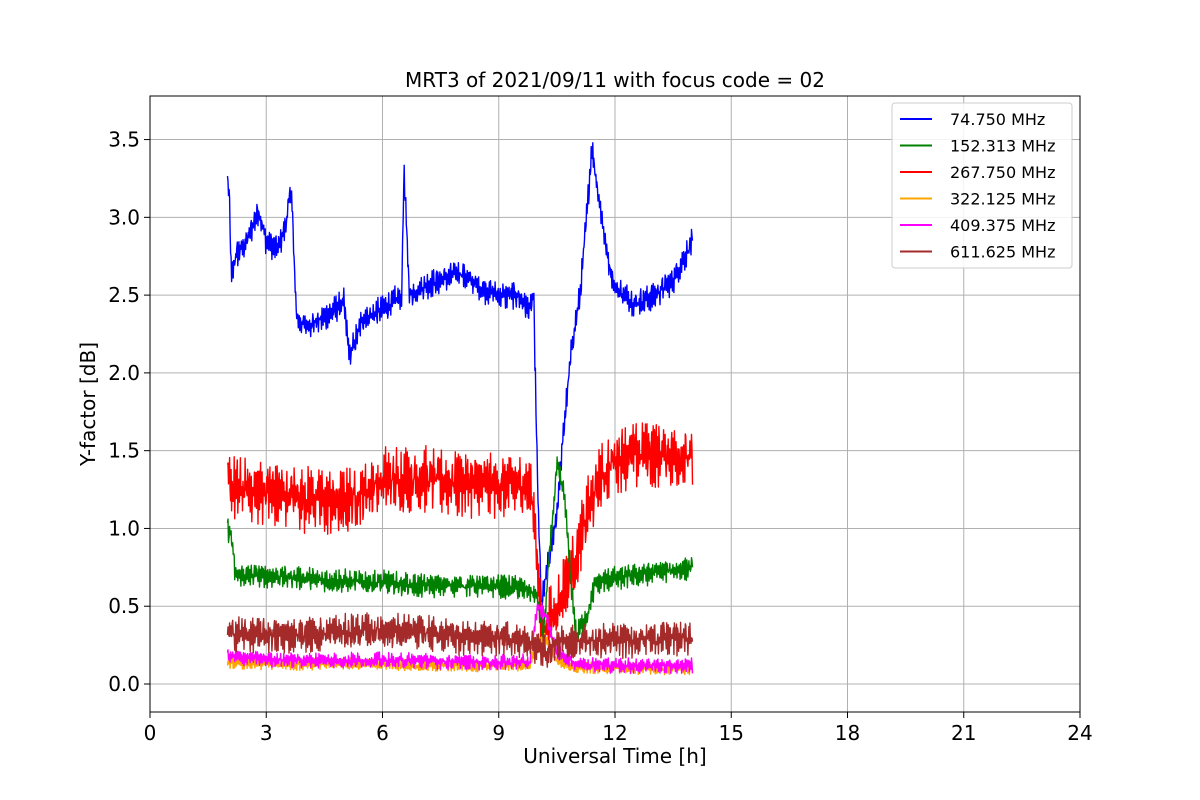  What do you see at coordinates (124, 684) in the screenshot?
I see `y-tick-label: 0.0` at bounding box center [124, 684].